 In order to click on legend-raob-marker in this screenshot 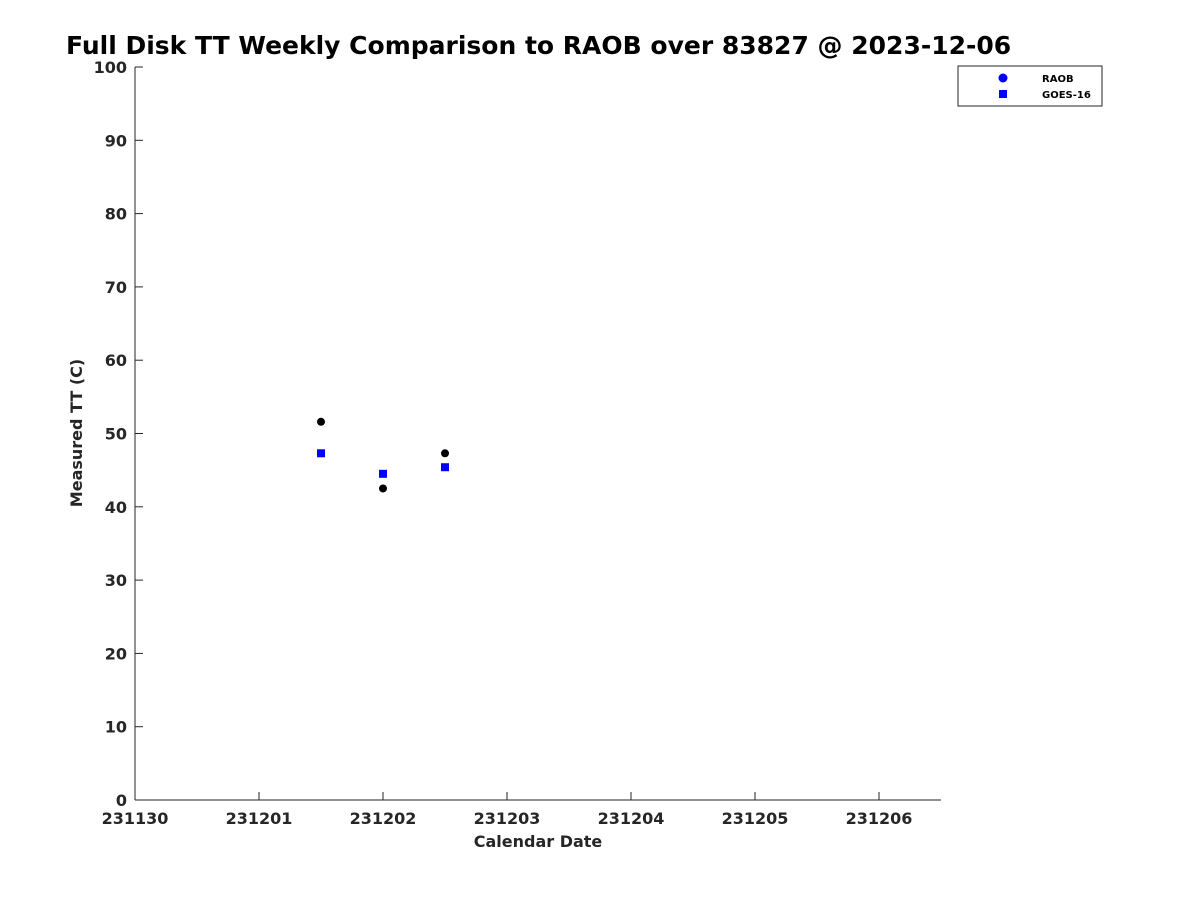, I will do `click(1003, 78)`.